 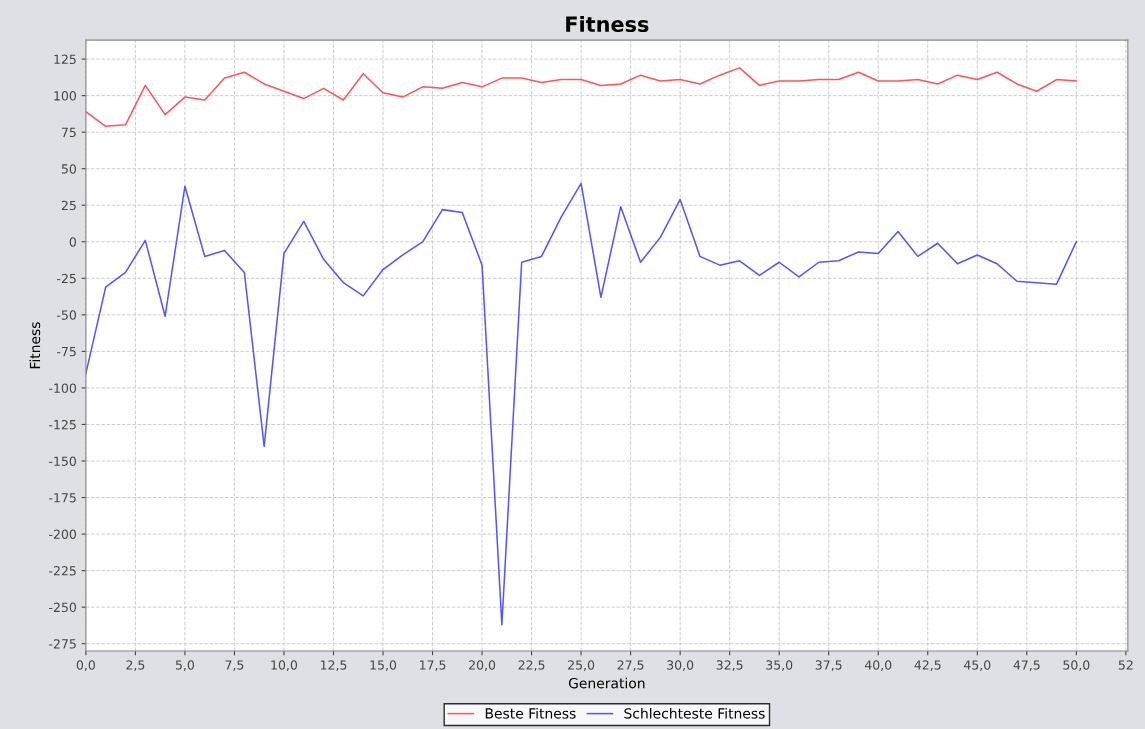 What do you see at coordinates (333, 665) in the screenshot?
I see `x-tick-label: 12,5` at bounding box center [333, 665].